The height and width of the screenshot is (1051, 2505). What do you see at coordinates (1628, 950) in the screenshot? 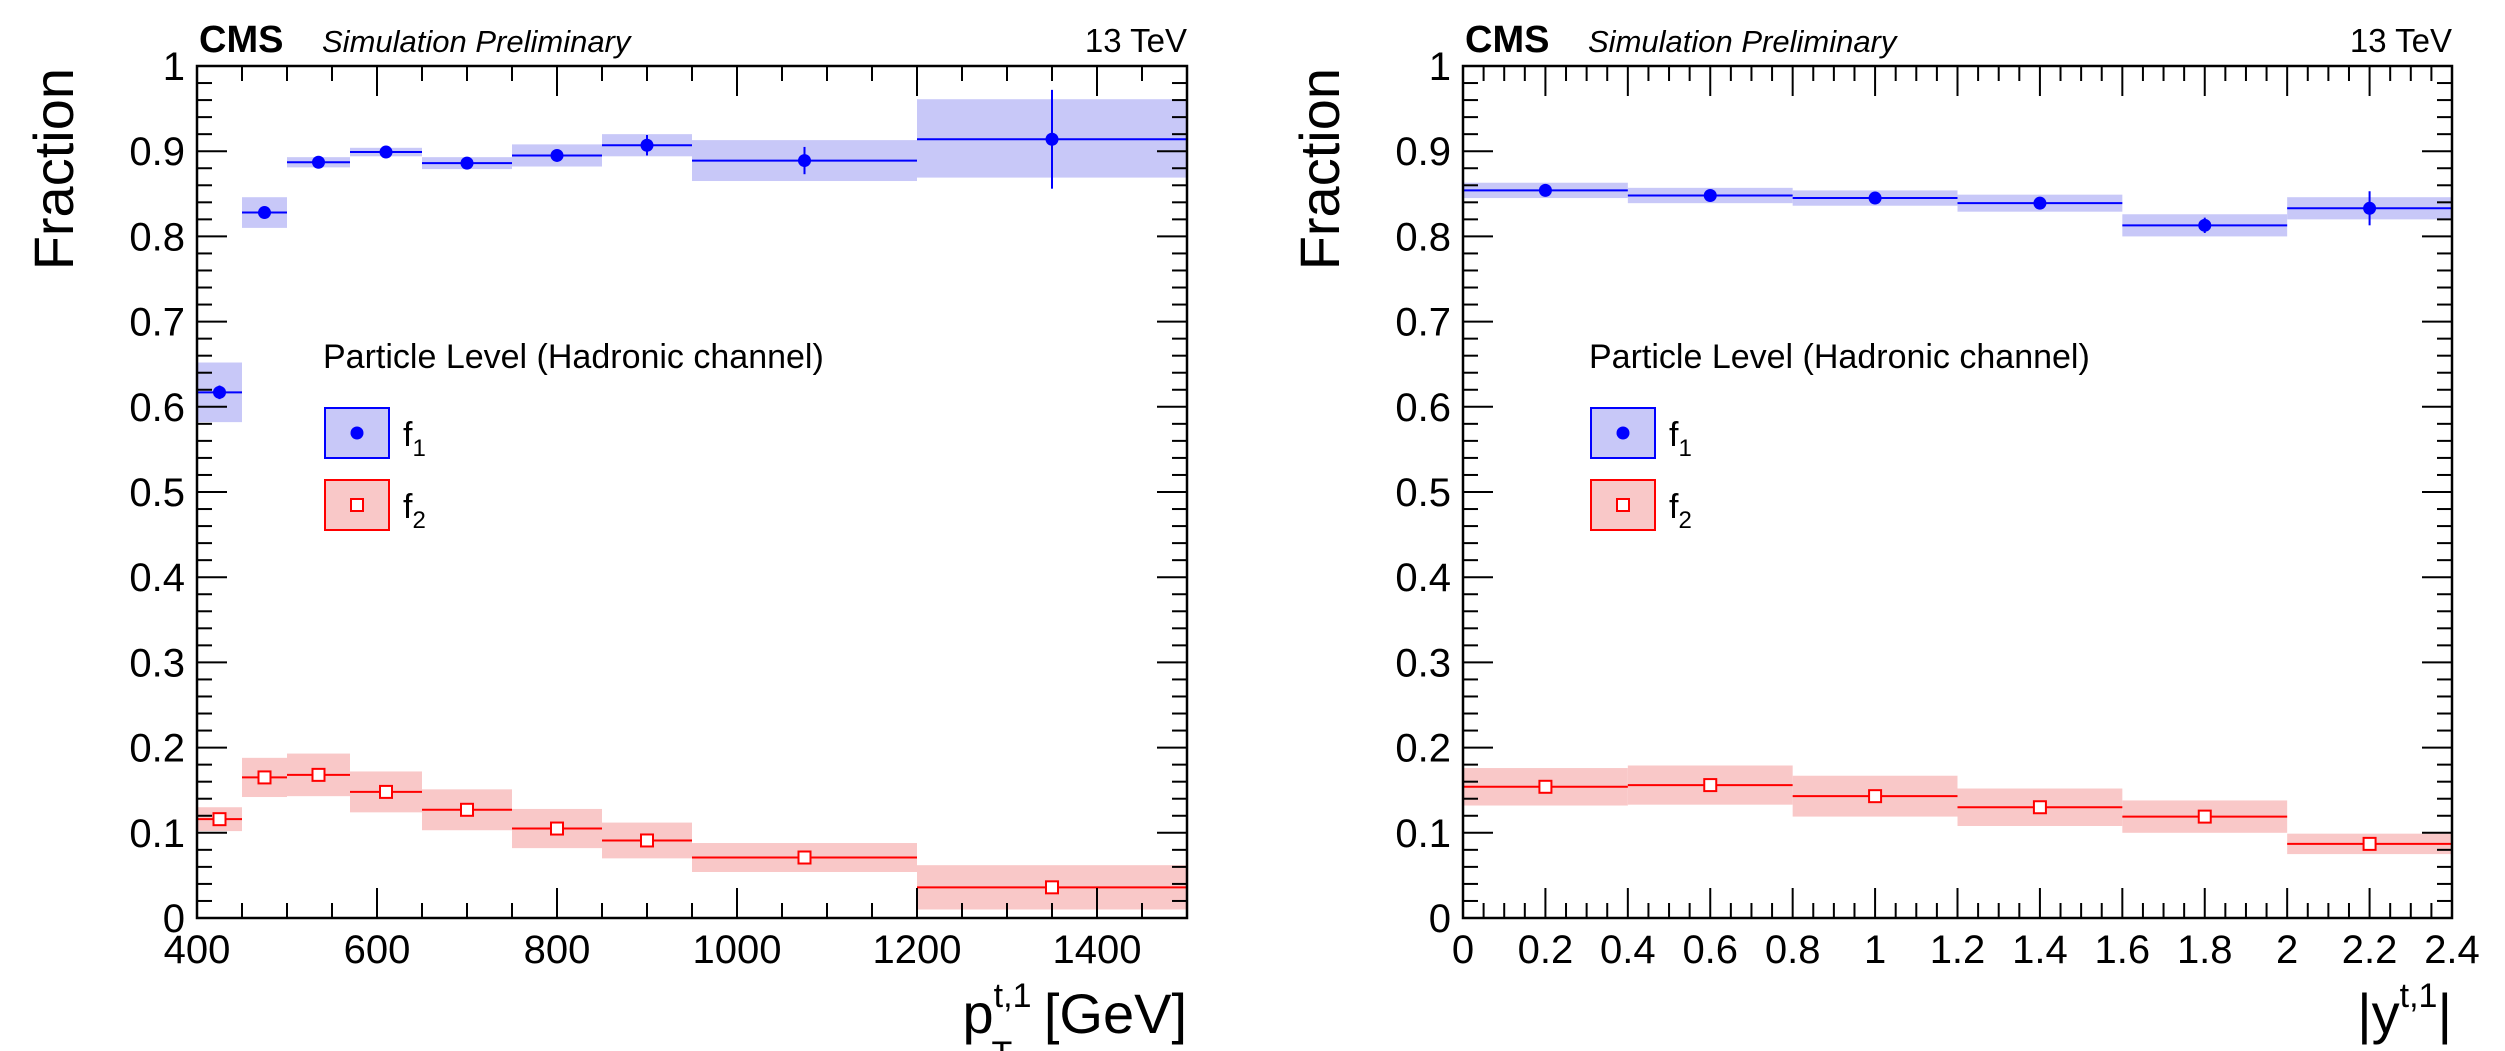
I see `x-tick-label: 0.4` at bounding box center [1628, 950].